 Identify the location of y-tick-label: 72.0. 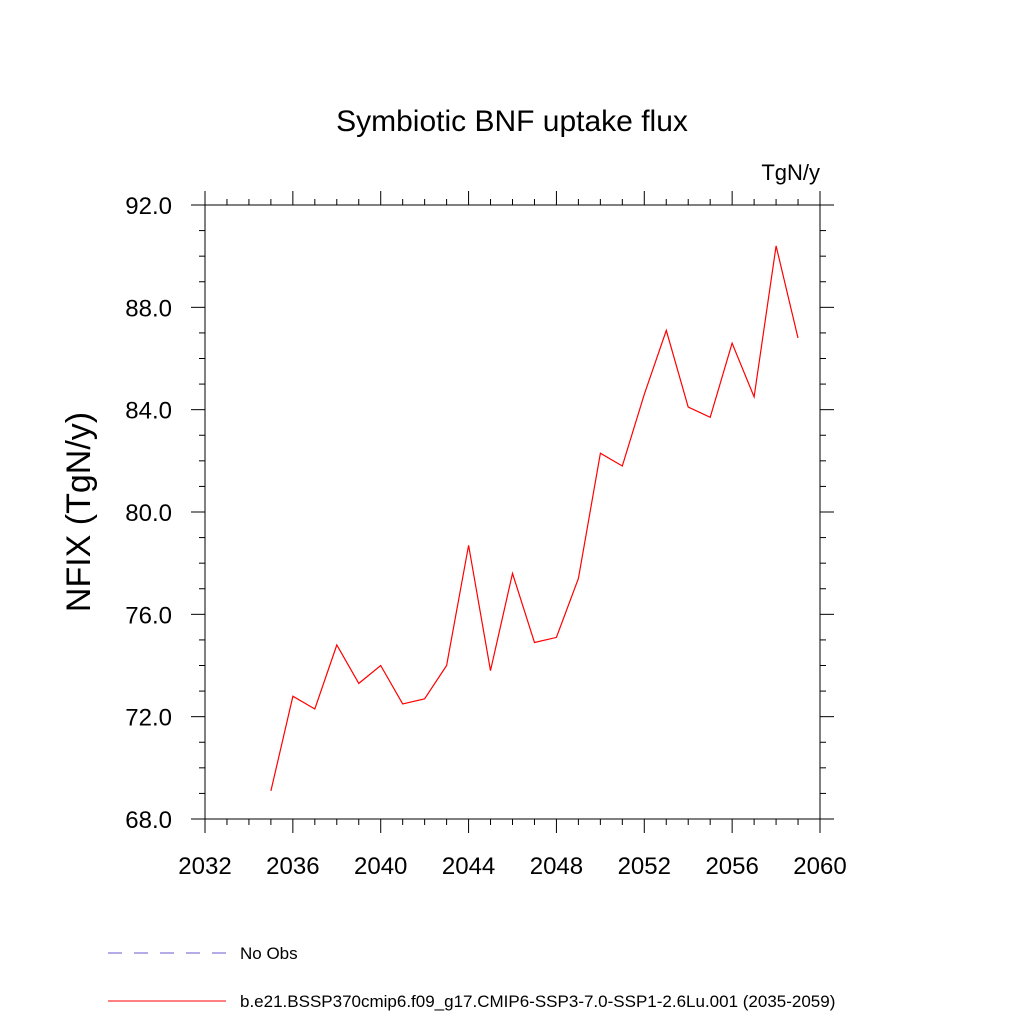
(148, 718).